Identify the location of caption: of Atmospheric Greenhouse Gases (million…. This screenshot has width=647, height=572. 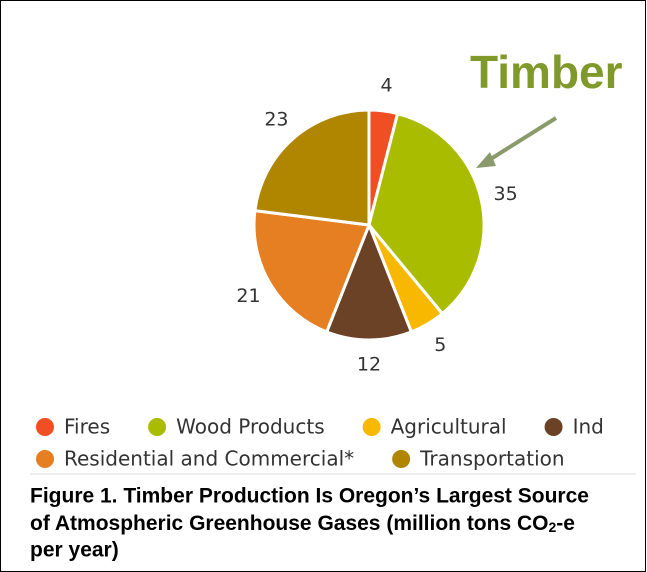
(302, 523).